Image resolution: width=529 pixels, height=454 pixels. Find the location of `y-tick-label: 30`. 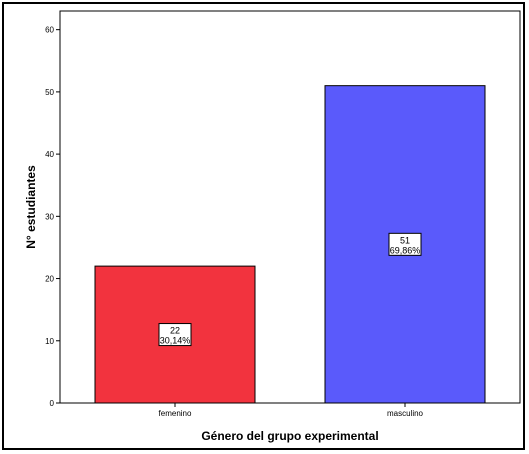

y-tick-label: 30 is located at coordinates (49, 216).